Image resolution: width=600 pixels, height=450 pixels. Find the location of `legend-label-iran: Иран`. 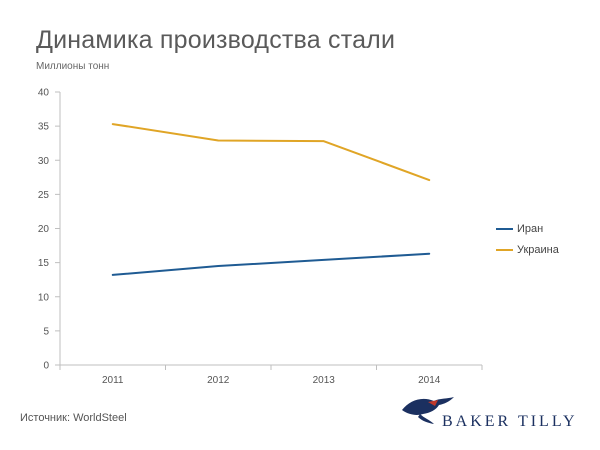

legend-label-iran: Иран is located at coordinates (530, 228).